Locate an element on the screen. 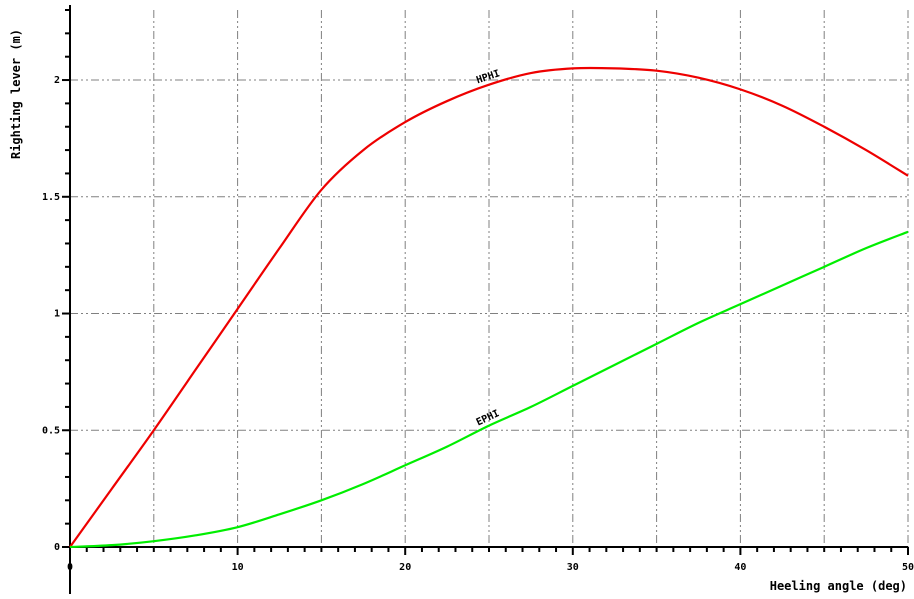 This screenshot has height=599, width=914. x-tick-label: 20 is located at coordinates (405, 567).